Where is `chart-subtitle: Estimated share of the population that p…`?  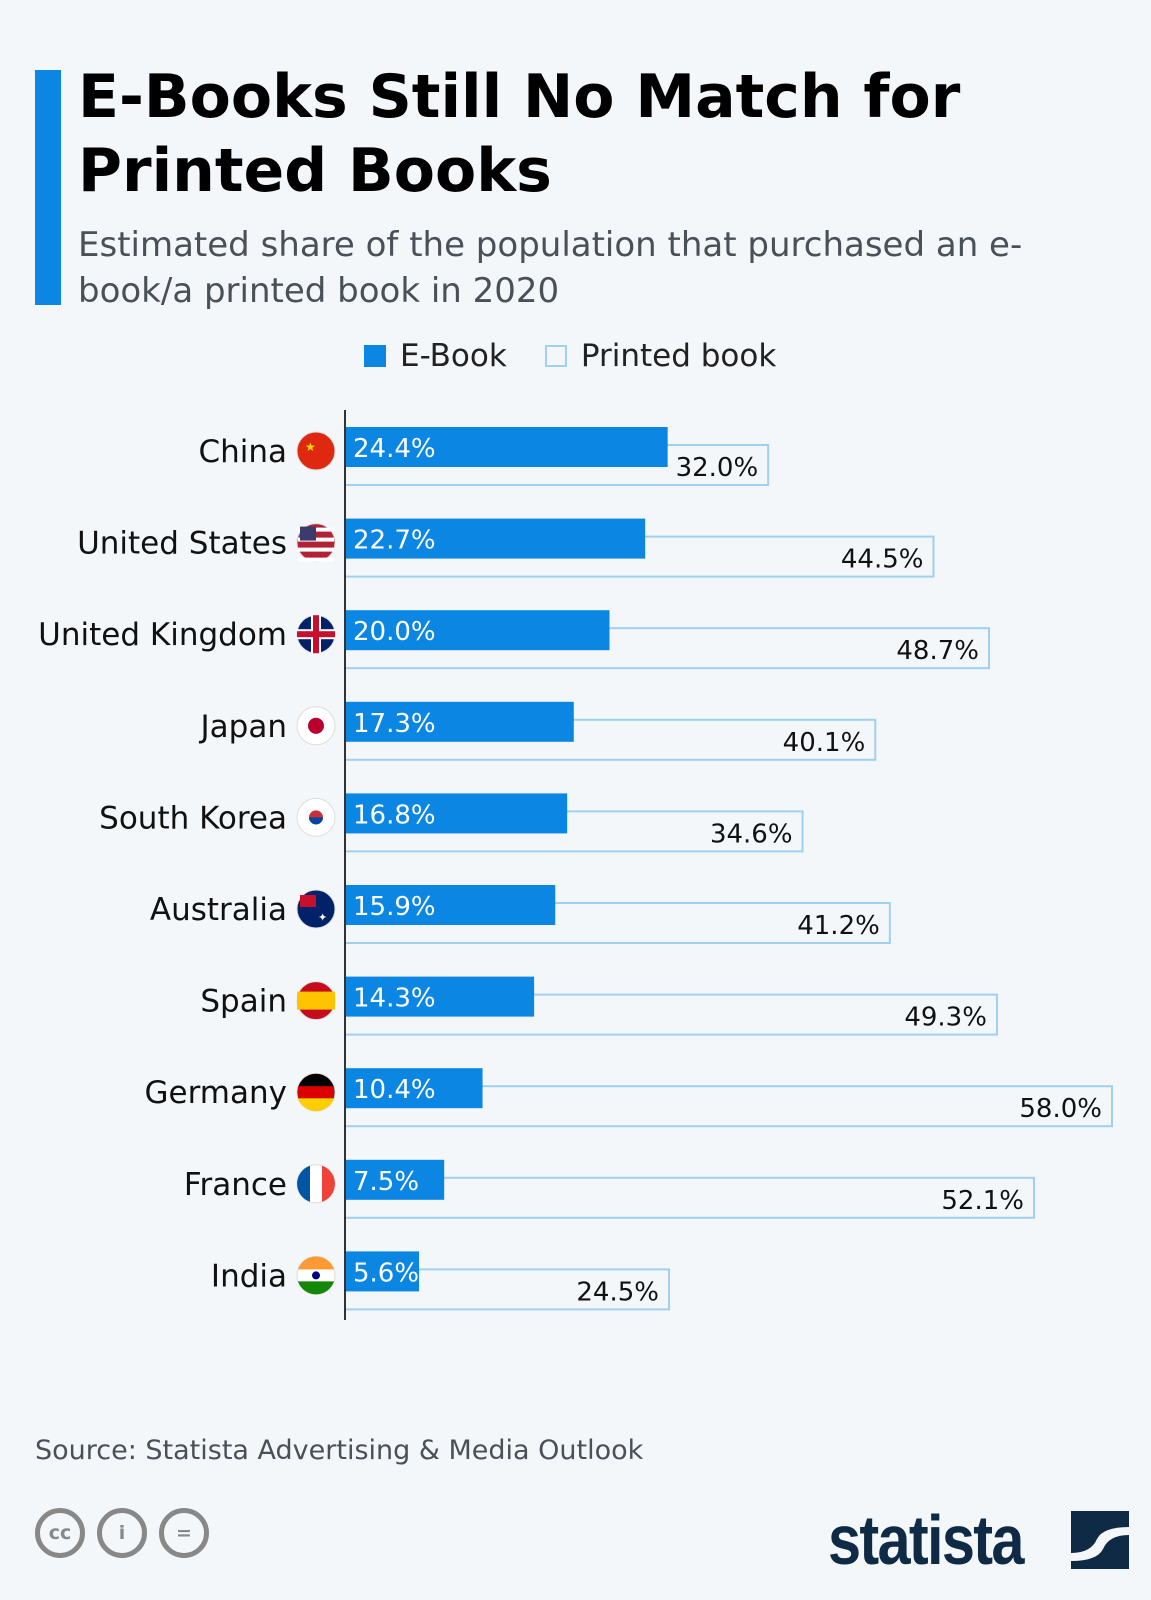 chart-subtitle: Estimated share of the population that p… is located at coordinates (550, 268).